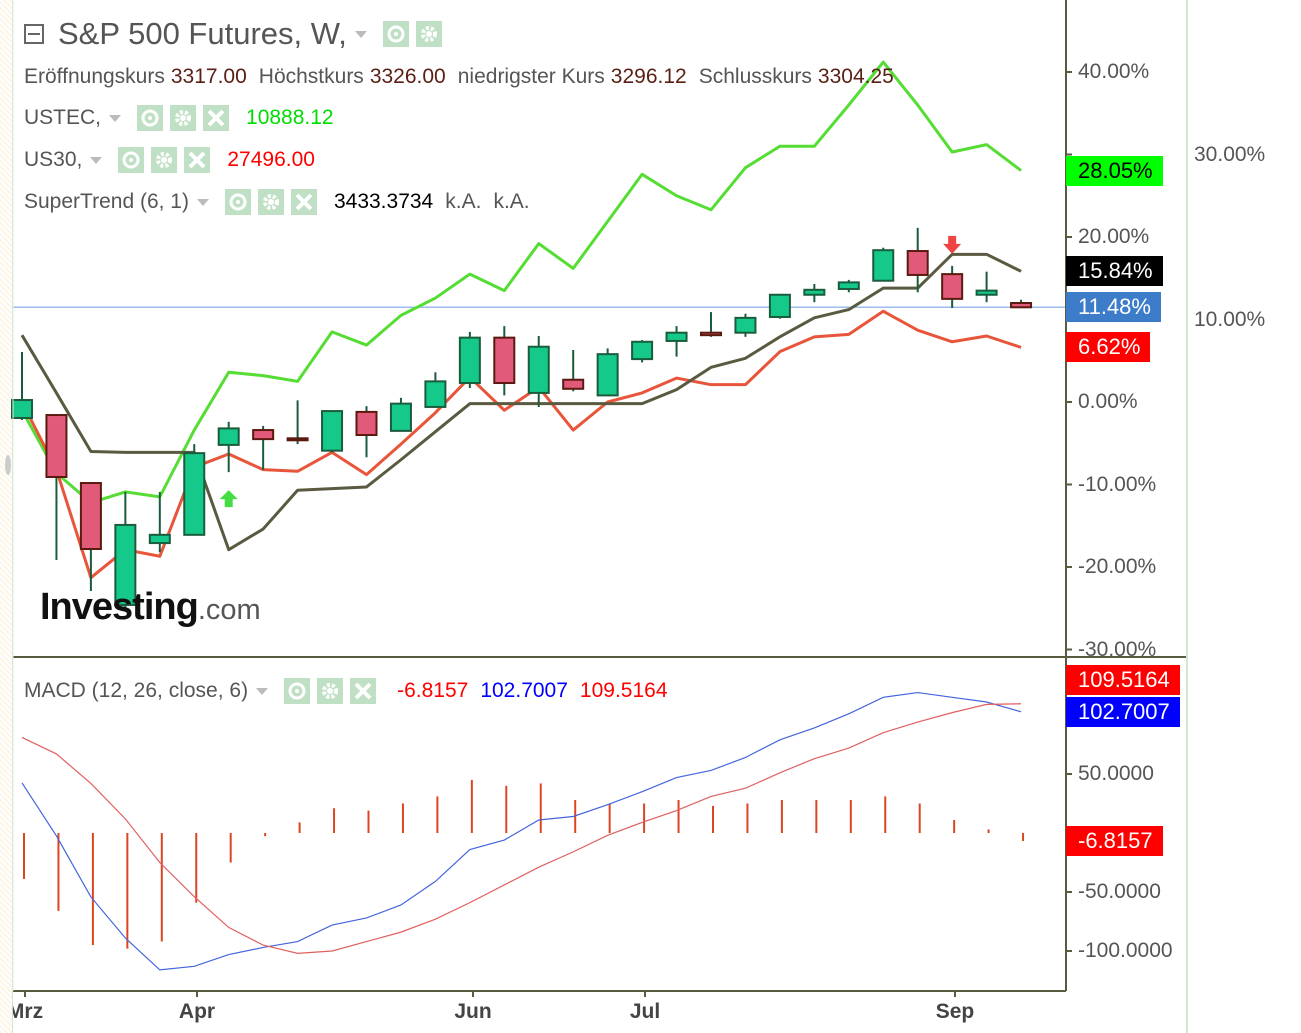 This screenshot has width=1301, height=1033. I want to click on close-value: 3304.25, so click(855, 76).